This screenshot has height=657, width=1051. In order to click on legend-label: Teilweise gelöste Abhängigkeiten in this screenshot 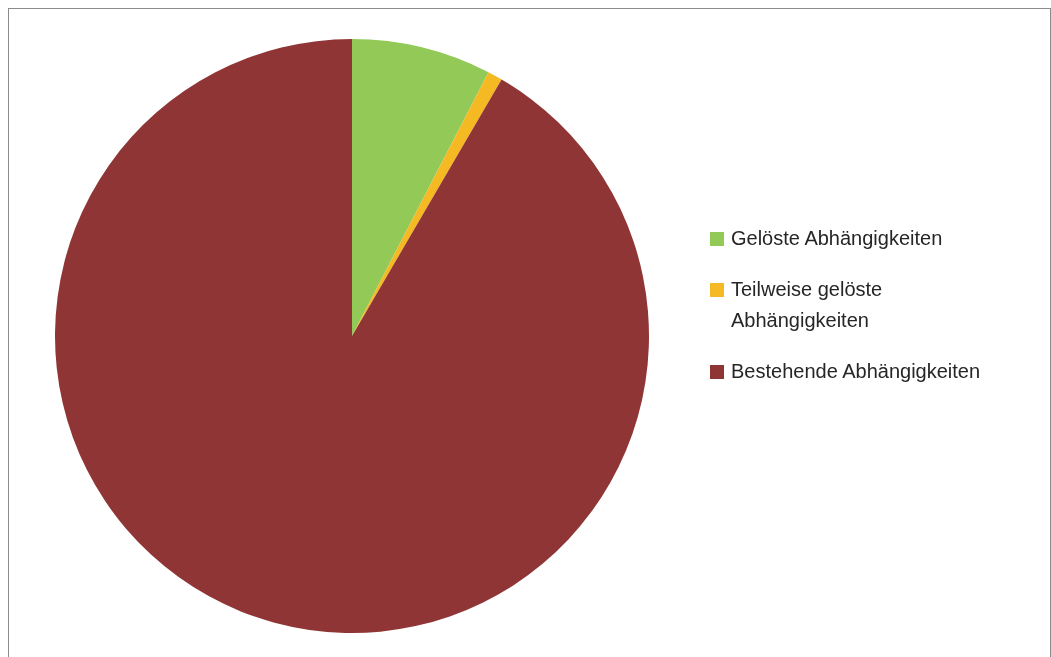, I will do `click(807, 305)`.